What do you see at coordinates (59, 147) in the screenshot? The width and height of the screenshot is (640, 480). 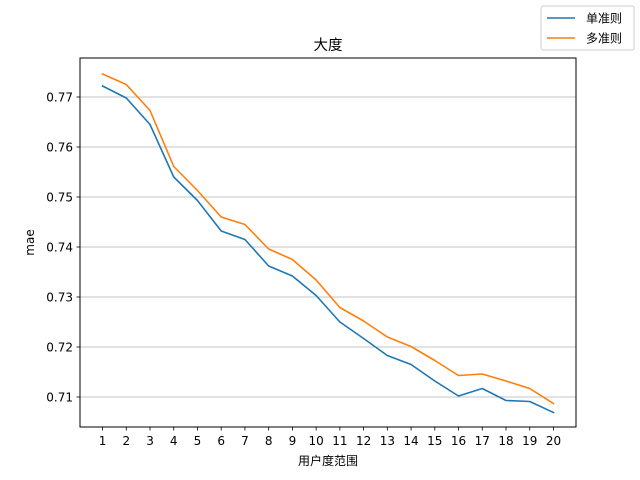 I see `y-tick-label: 0.76` at bounding box center [59, 147].